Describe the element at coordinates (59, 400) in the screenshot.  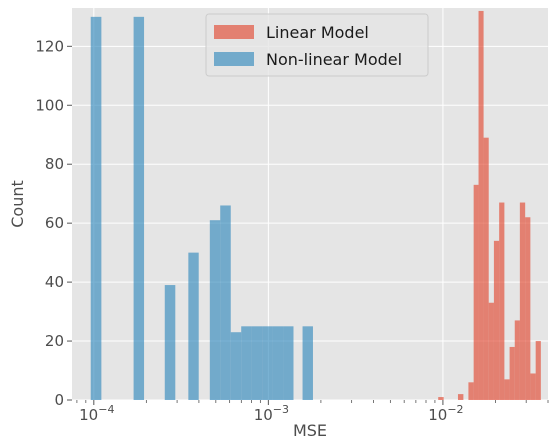
I see `y-tick-label: 0` at that location.